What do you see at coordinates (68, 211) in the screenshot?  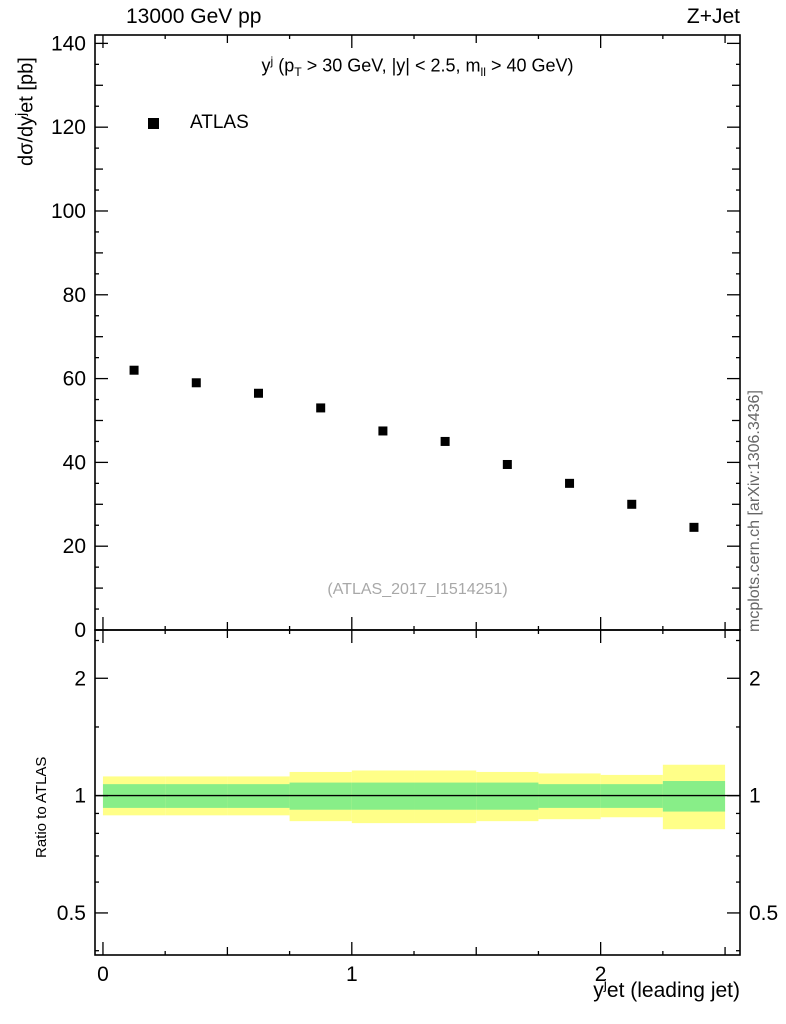 I see `svg-text: 100` at bounding box center [68, 211].